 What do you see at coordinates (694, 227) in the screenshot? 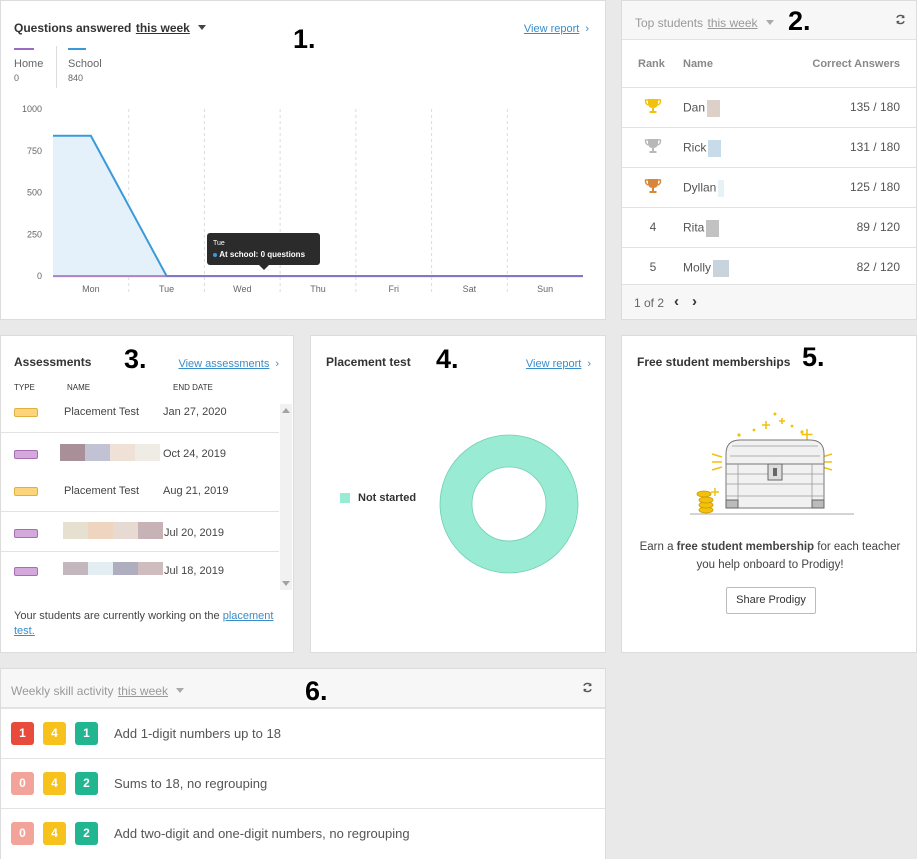
I see `student-name-text: Rita` at bounding box center [694, 227].